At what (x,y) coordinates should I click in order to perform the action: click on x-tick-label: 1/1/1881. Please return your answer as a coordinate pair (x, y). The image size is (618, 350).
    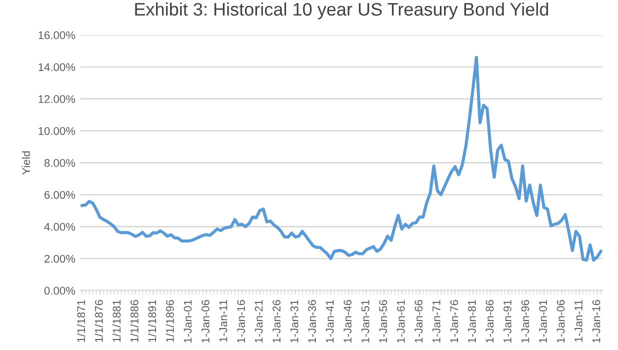
    Looking at the image, I should click on (116, 321).